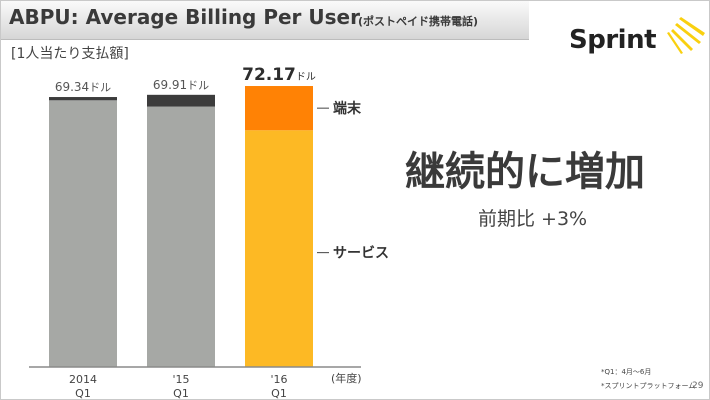 The width and height of the screenshot is (710, 400). I want to click on x-tick-year-2: '16, so click(278, 379).